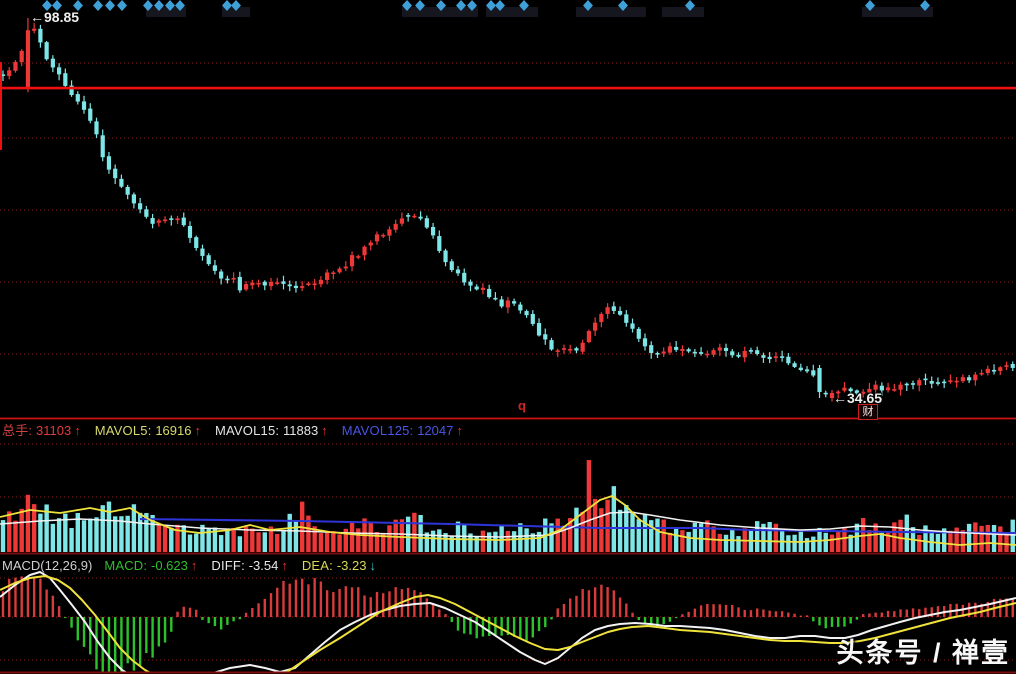 This screenshot has width=1016, height=674. I want to click on indicator-value: -3.23, so click(351, 565).